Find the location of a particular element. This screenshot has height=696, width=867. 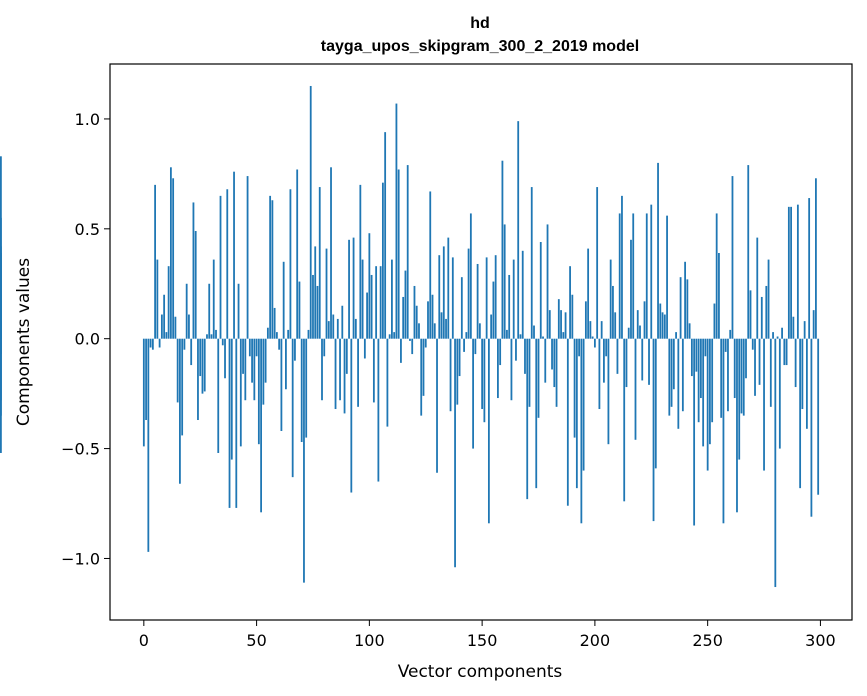

y-tick-label: 0.5 is located at coordinates (87, 229).